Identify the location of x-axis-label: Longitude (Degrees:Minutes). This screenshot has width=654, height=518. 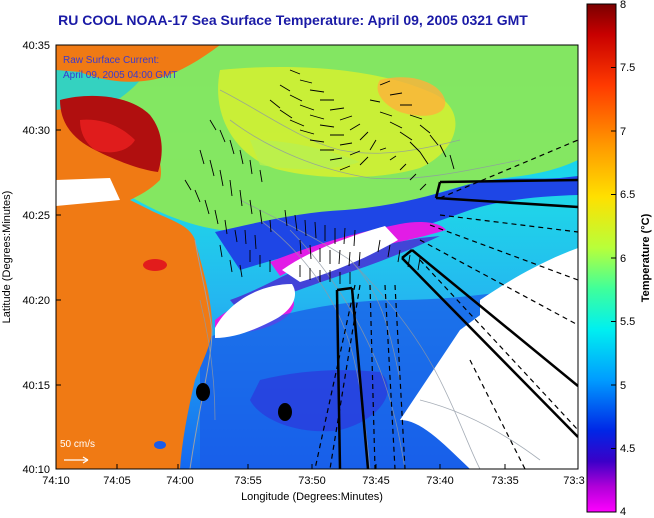
(312, 497).